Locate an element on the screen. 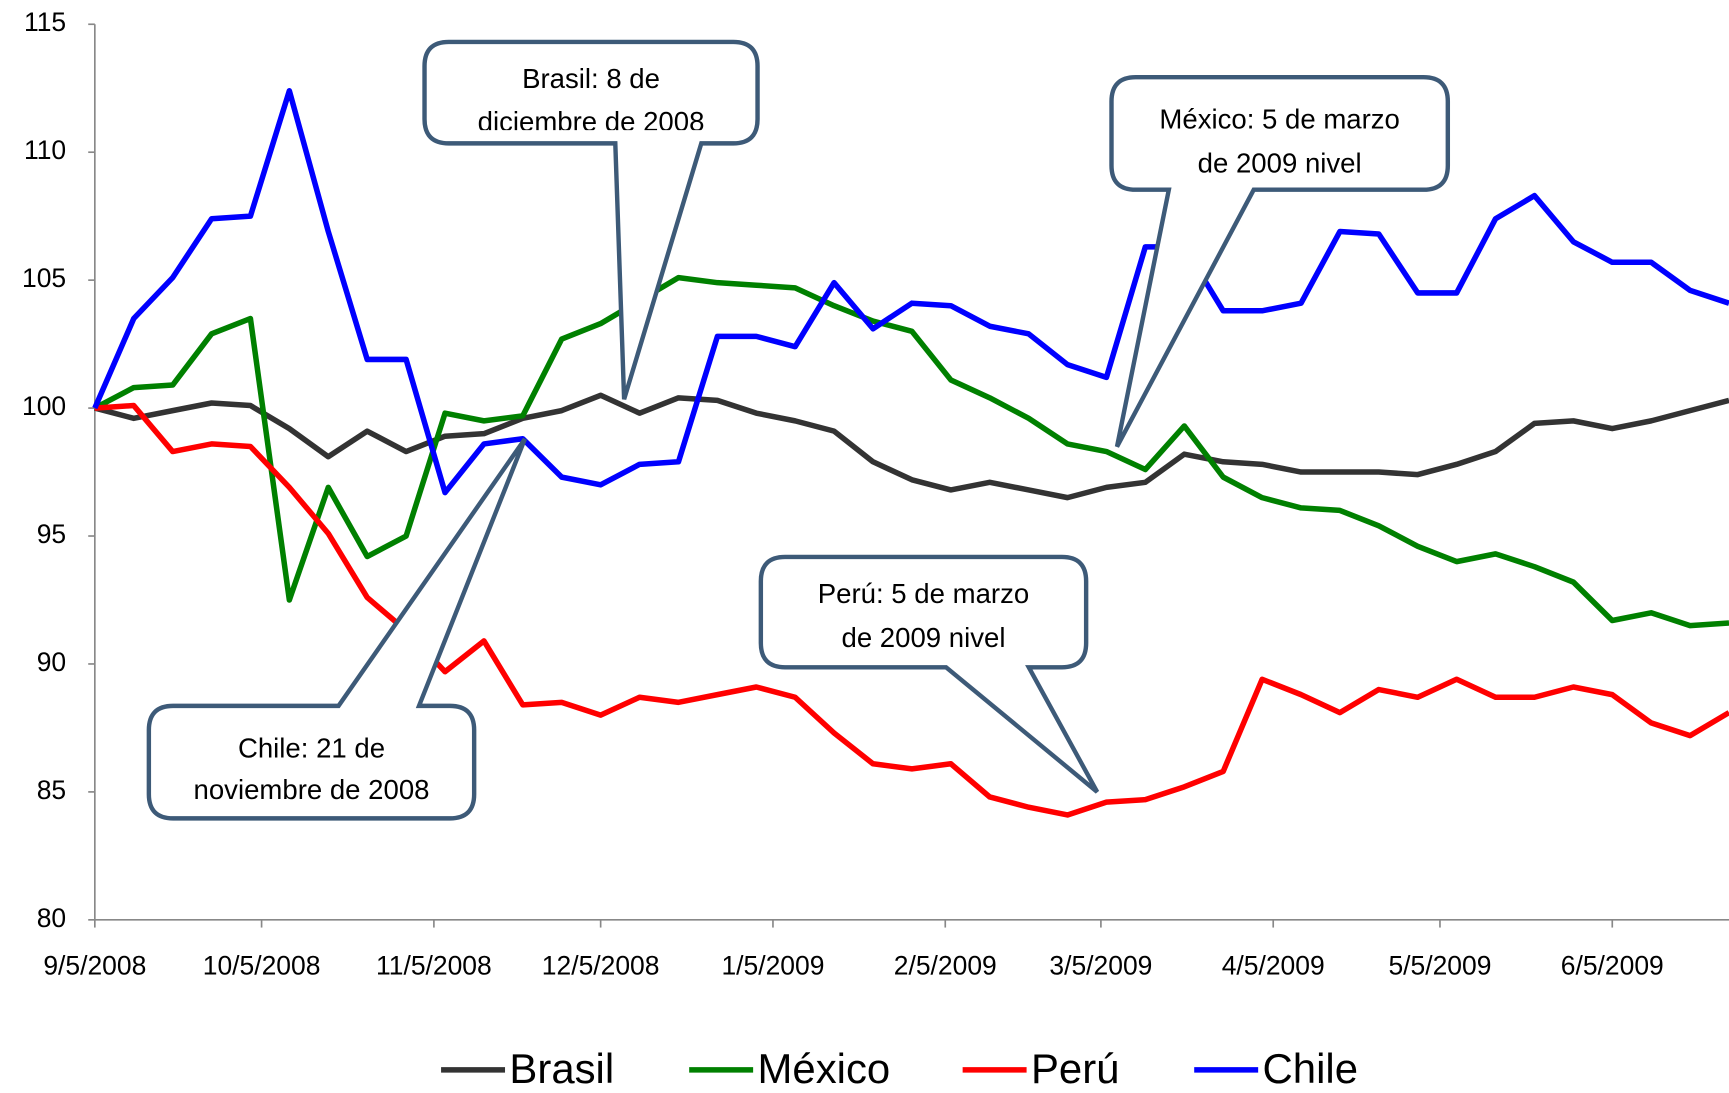  callout-line: Chile: 21 de is located at coordinates (311, 747).